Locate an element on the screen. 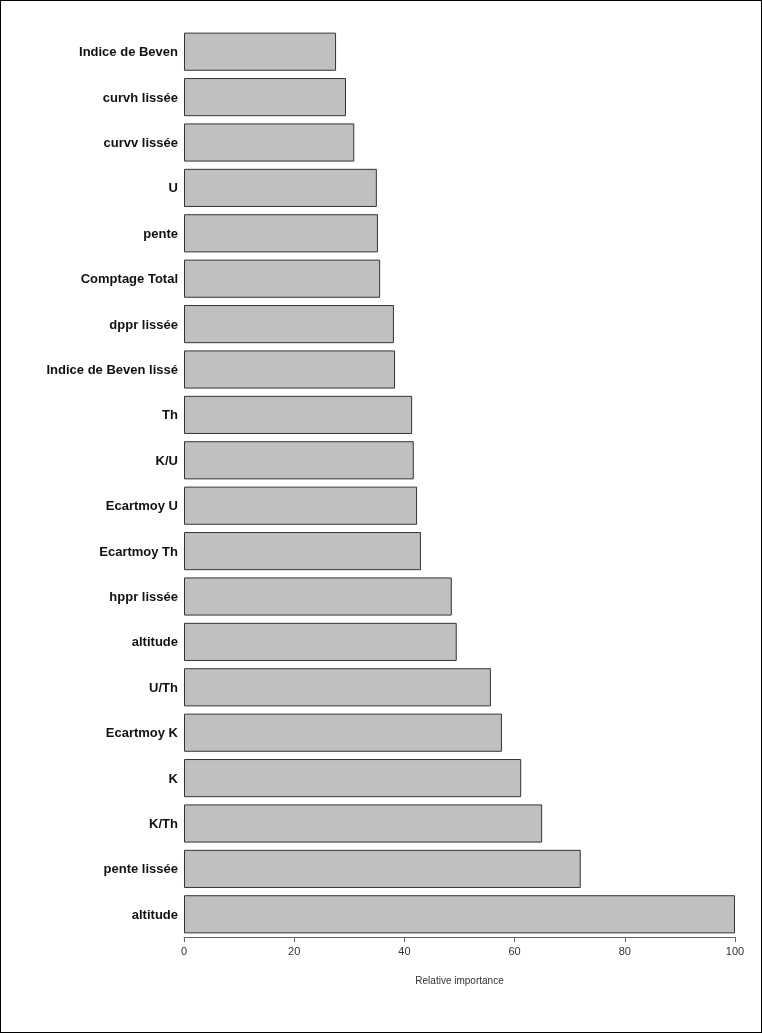  y-tick-label: Comptage Total is located at coordinates (129, 279).